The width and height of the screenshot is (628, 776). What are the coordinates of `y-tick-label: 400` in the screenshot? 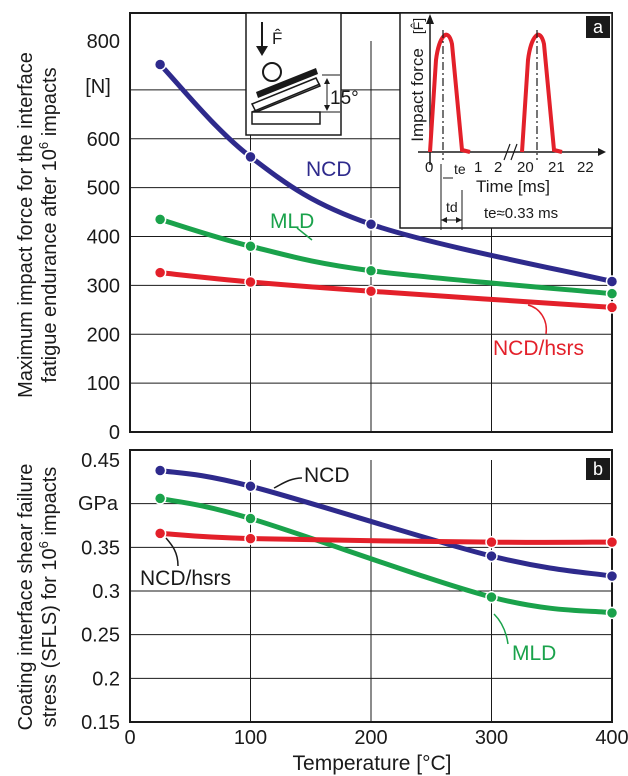 It's located at (103, 238).